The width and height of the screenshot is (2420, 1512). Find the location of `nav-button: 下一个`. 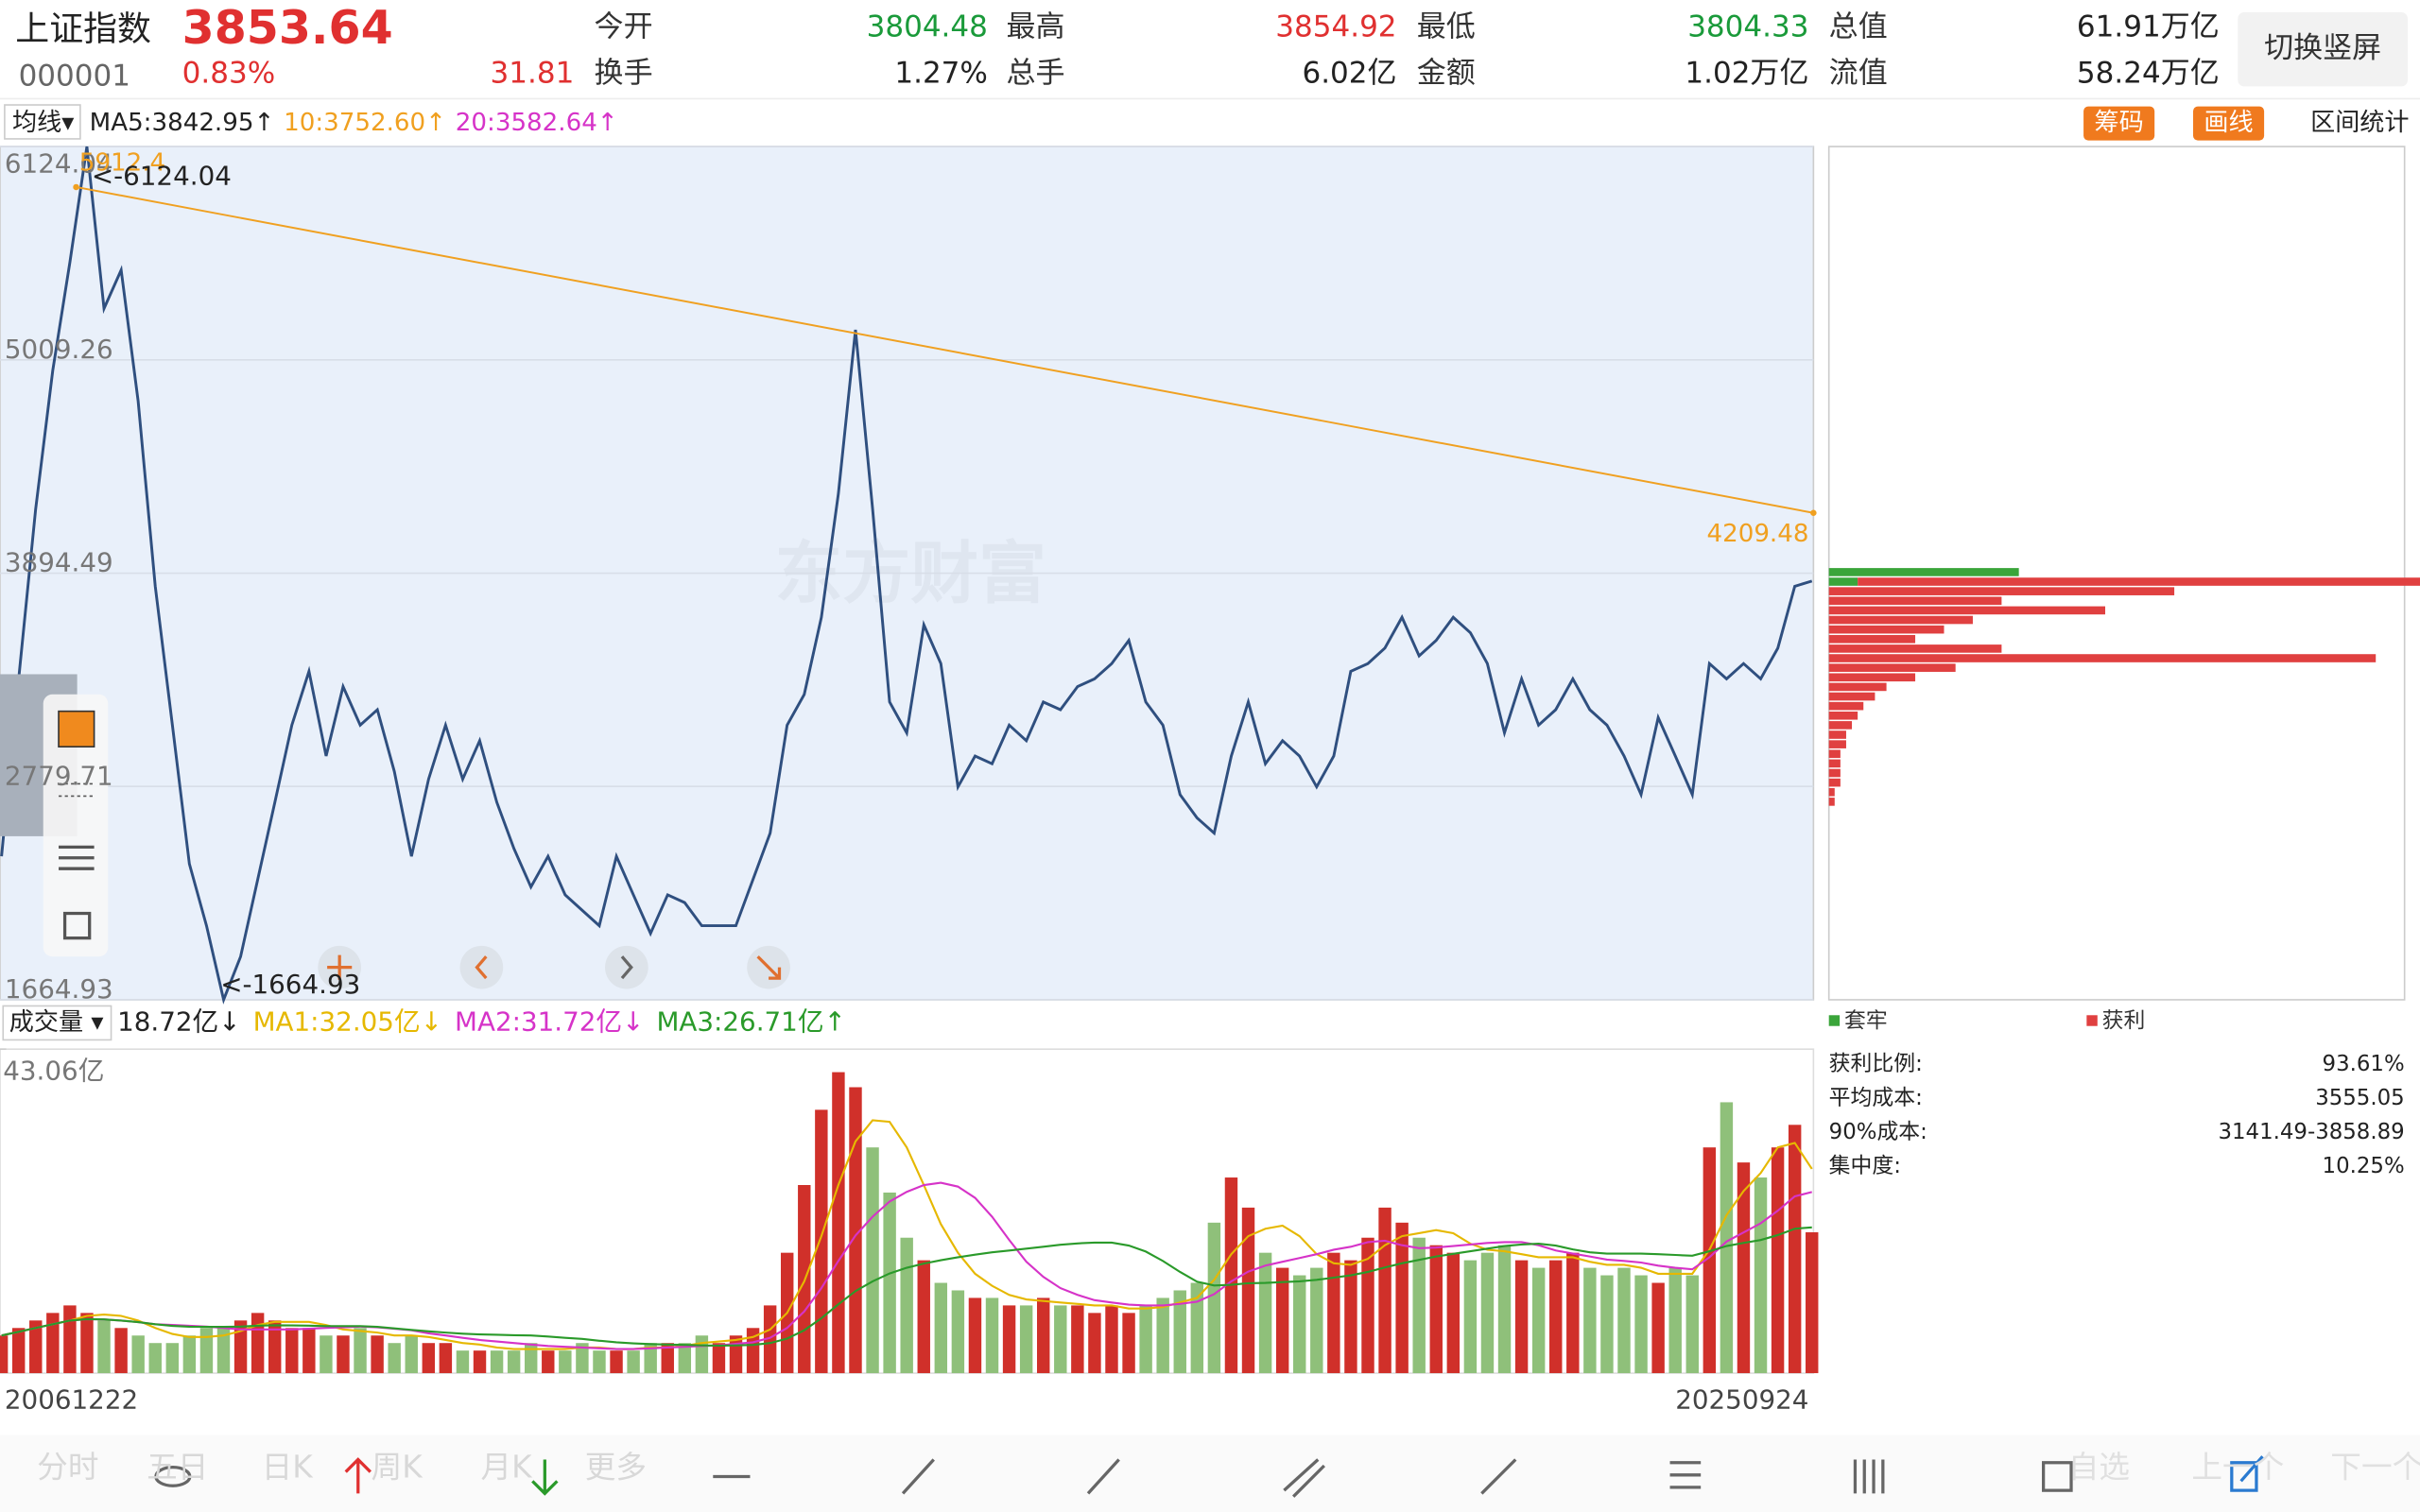

nav-button: 下一个 is located at coordinates (2375, 1467).